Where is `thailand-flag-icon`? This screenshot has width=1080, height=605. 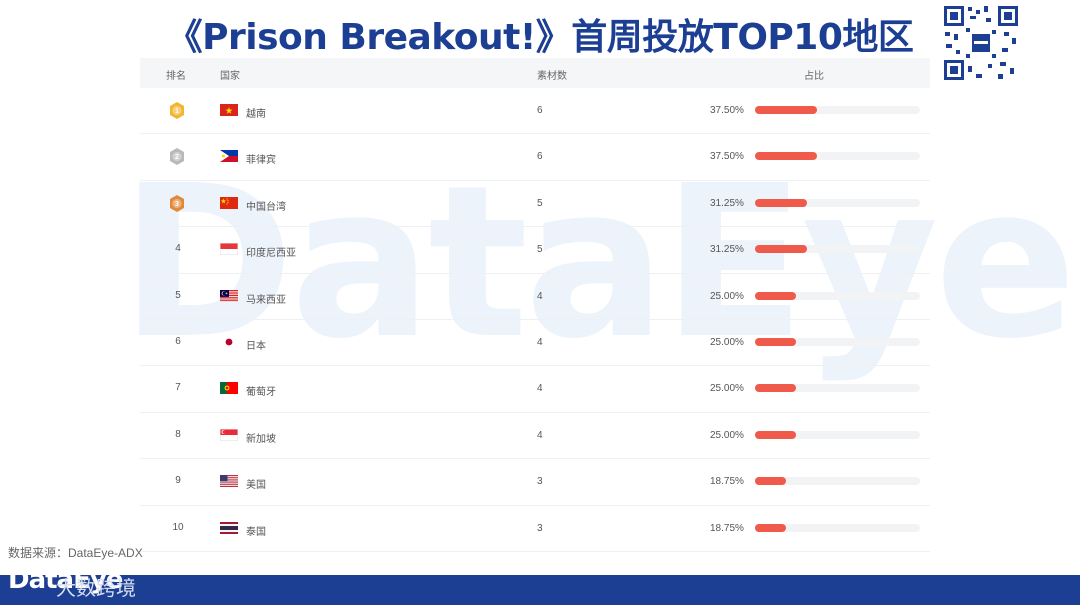 thailand-flag-icon is located at coordinates (229, 527).